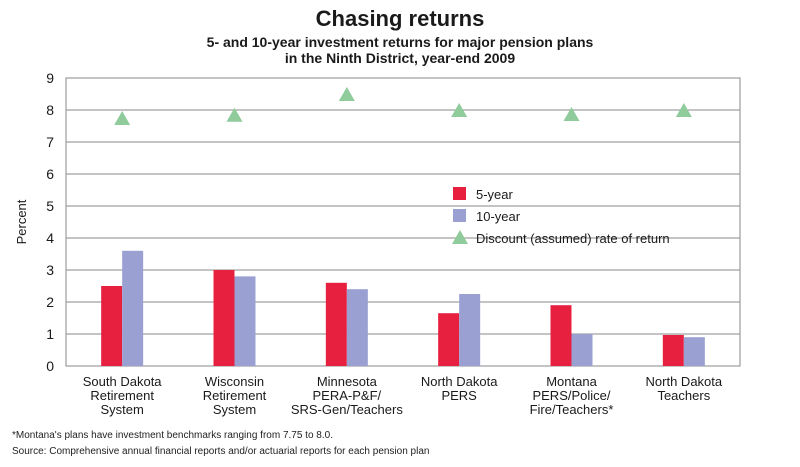 The width and height of the screenshot is (800, 467). I want to click on chart-title: Chasing returns, so click(400, 18).